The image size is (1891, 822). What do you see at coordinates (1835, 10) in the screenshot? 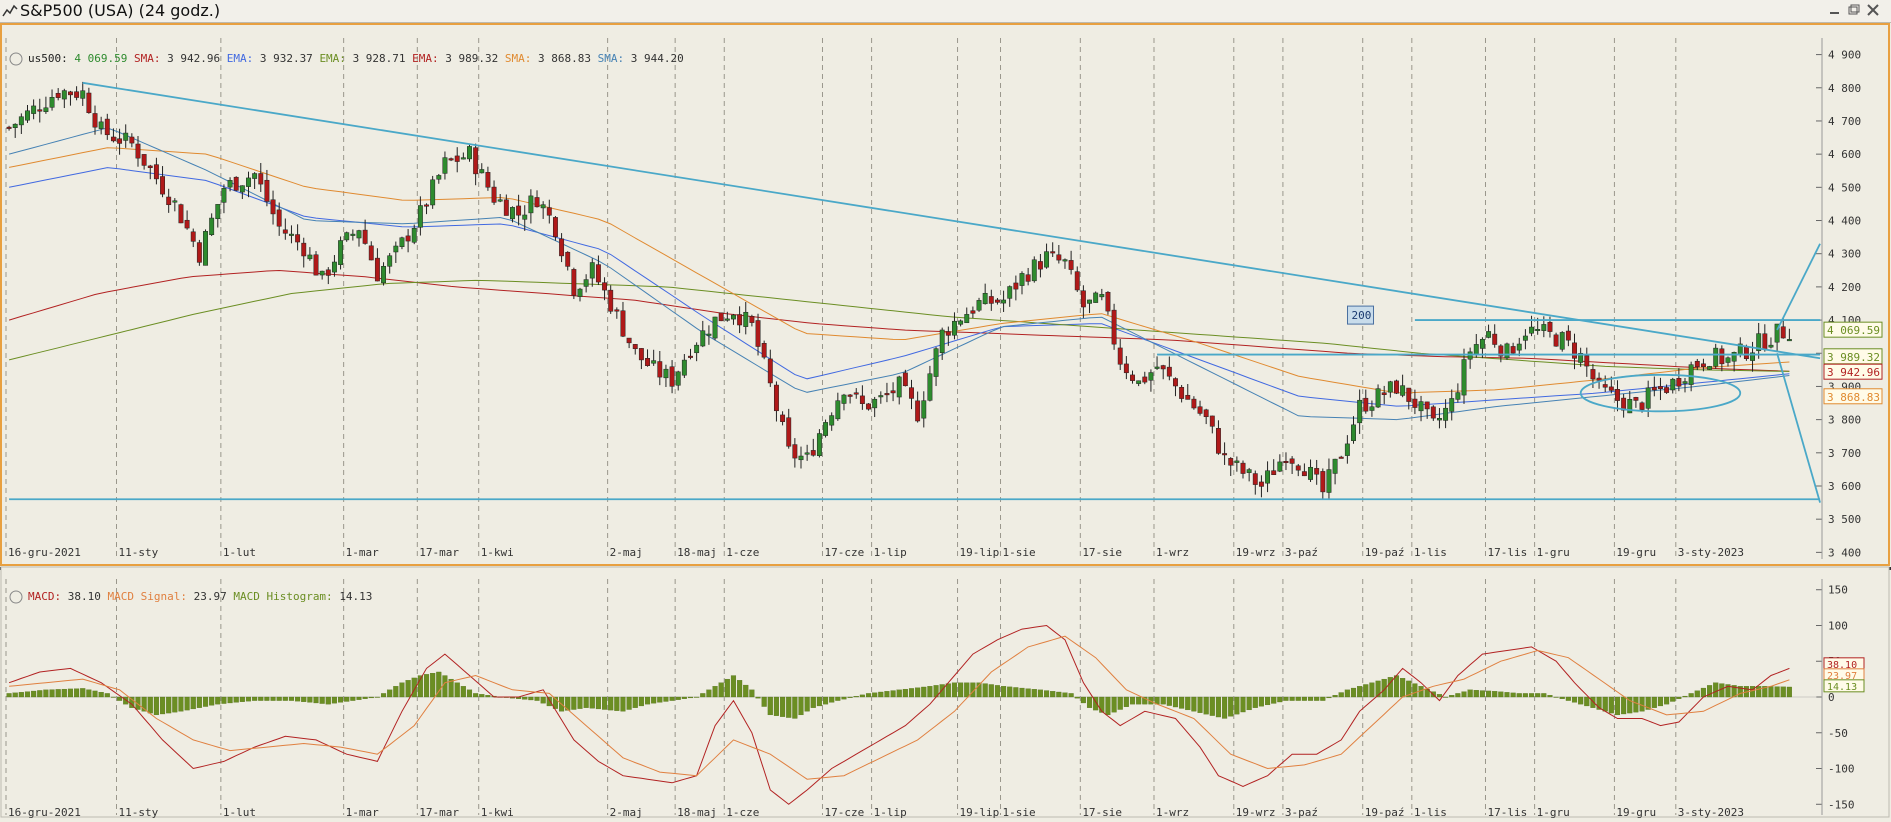
I see `minimize-icon` at bounding box center [1835, 10].